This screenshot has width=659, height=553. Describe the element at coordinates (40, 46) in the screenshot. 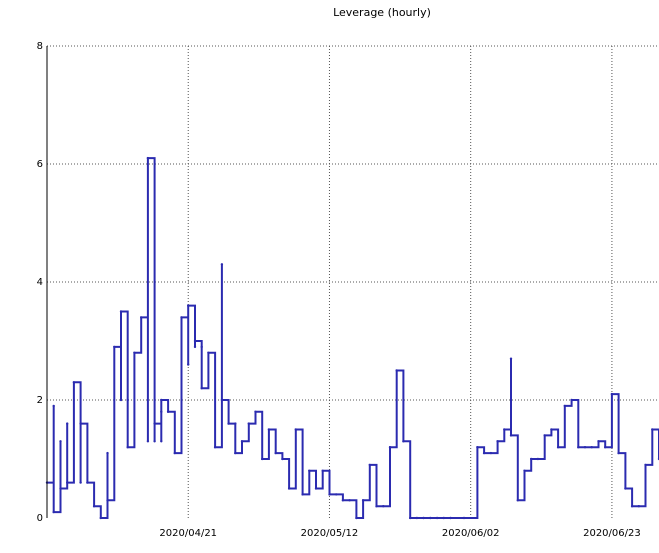

I see `y-tick-label: 8` at that location.